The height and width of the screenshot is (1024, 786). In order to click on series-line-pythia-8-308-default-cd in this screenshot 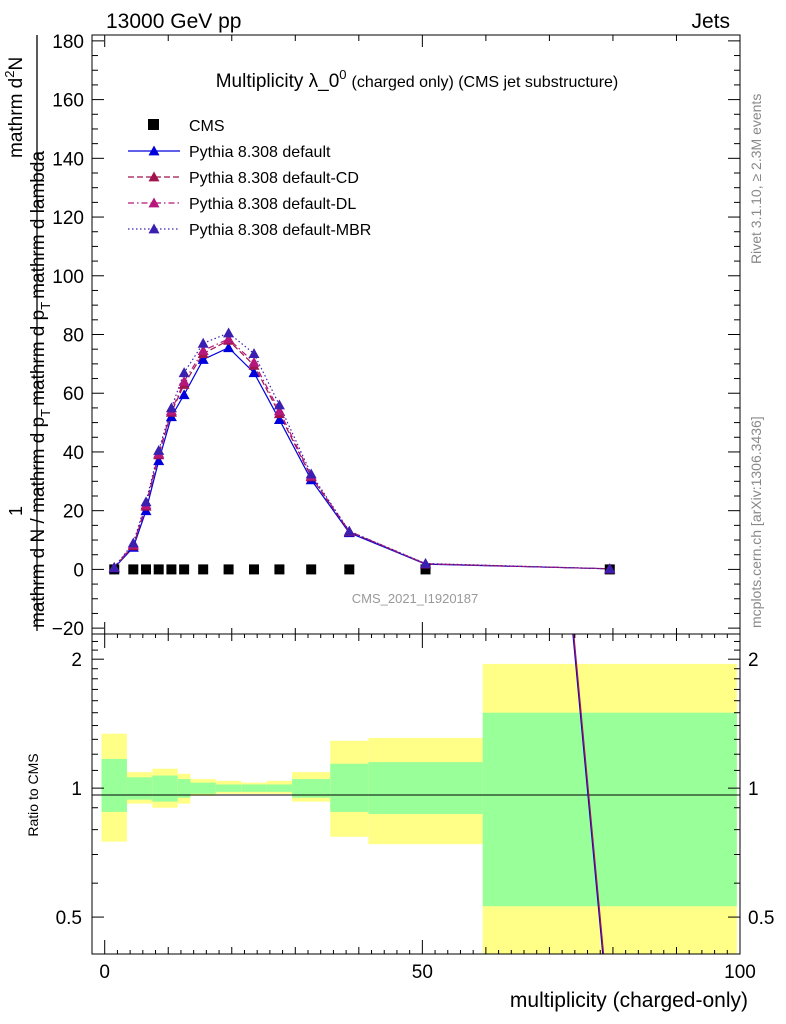, I will do `click(361, 454)`.